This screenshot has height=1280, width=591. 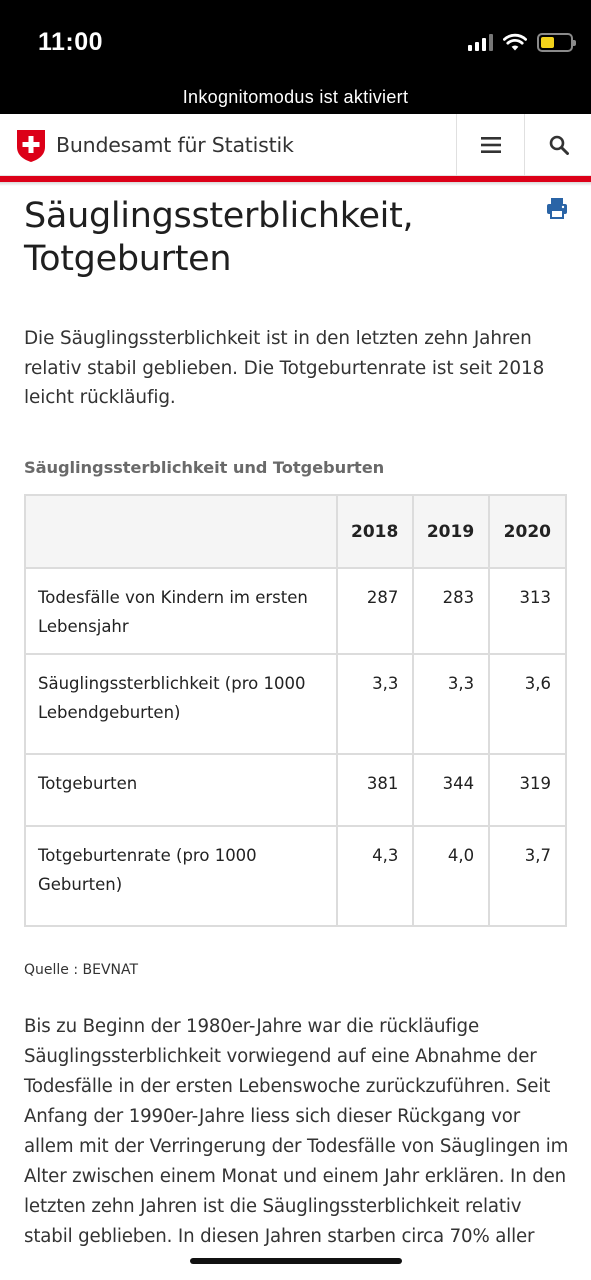 What do you see at coordinates (128, 259) in the screenshot?
I see `page-title-line2: Totgeburten` at bounding box center [128, 259].